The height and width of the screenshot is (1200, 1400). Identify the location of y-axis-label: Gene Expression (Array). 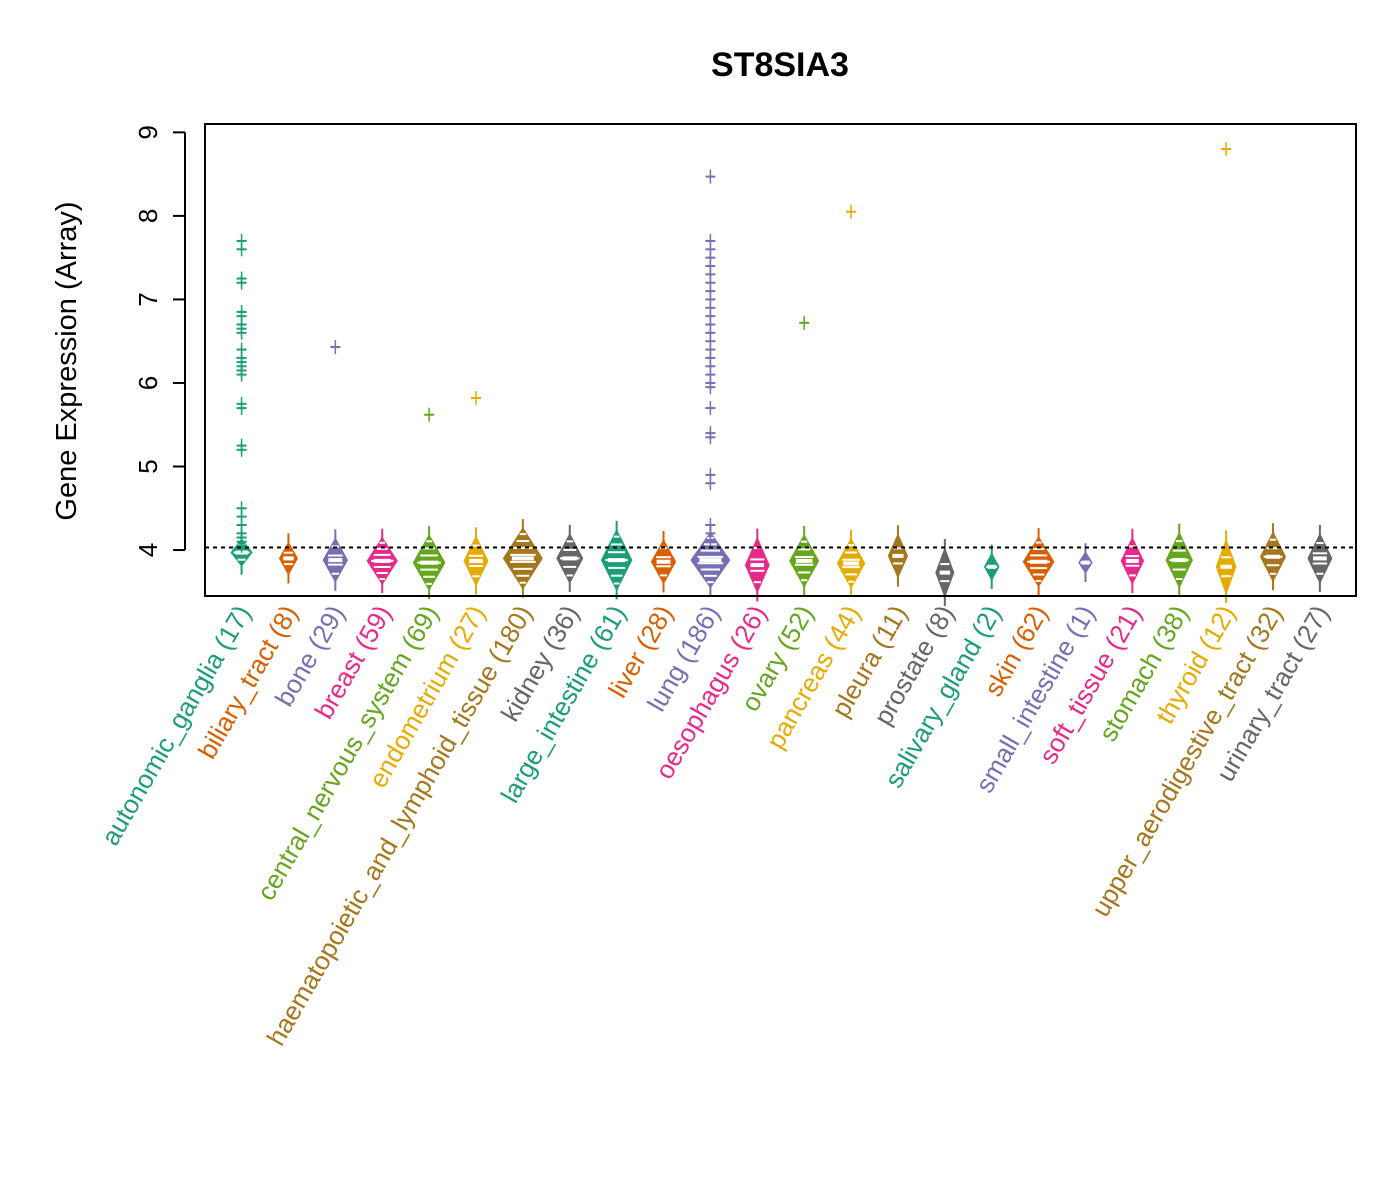
(67, 360).